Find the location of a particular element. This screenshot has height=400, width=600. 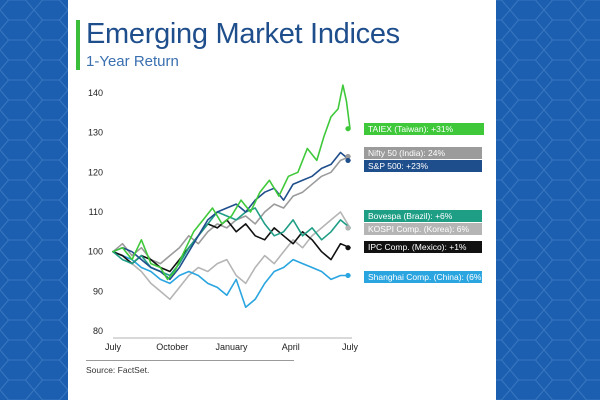

end-marker-nifty-50-india is located at coordinates (348, 156).